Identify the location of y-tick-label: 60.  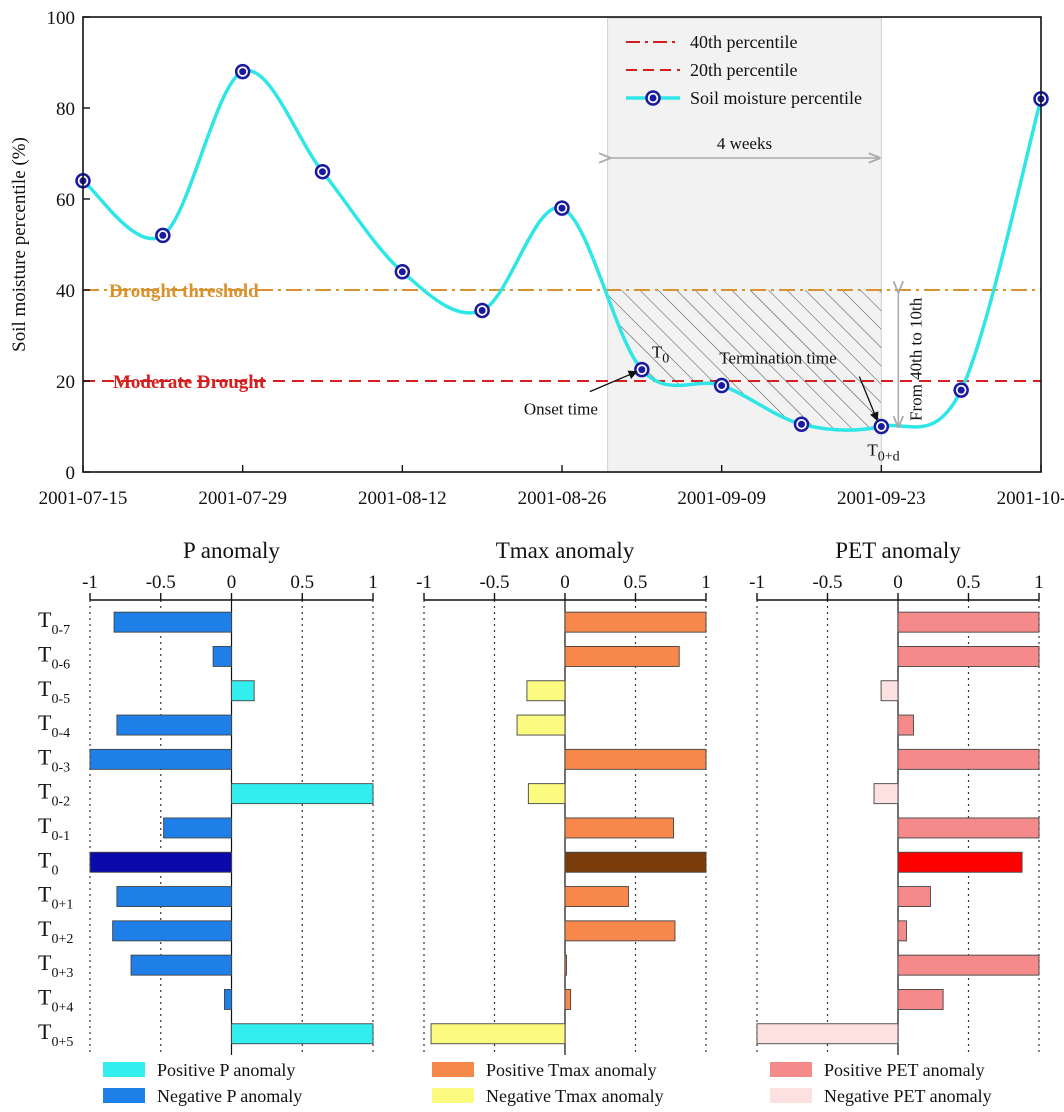
(65, 200).